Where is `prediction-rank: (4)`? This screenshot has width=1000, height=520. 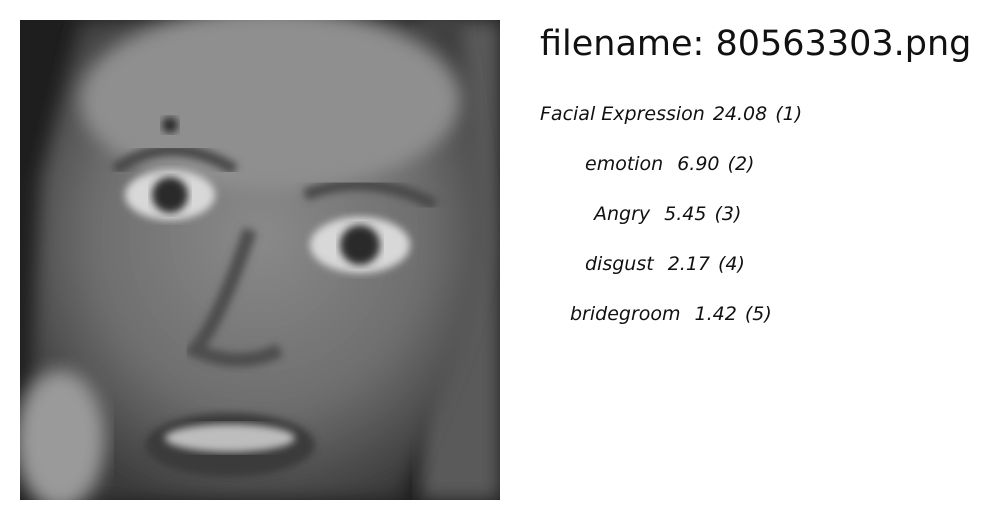 prediction-rank: (4) is located at coordinates (731, 264).